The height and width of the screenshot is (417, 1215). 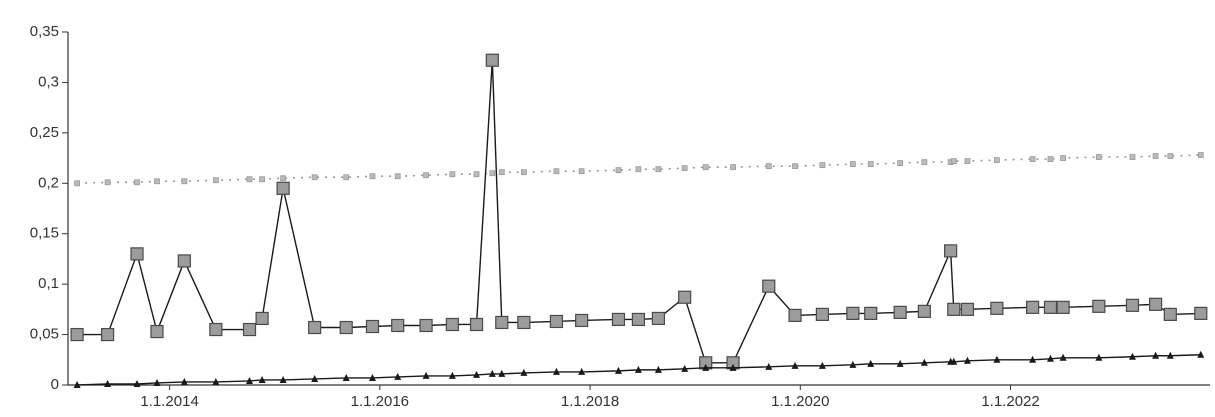 I want to click on series-line, so click(x=639, y=370).